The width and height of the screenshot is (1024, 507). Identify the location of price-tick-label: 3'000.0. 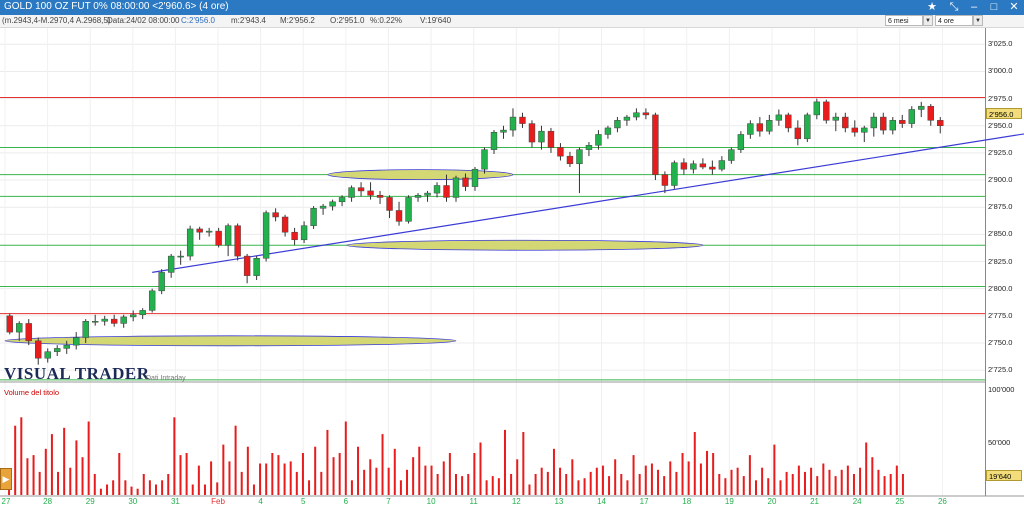
(1000, 71).